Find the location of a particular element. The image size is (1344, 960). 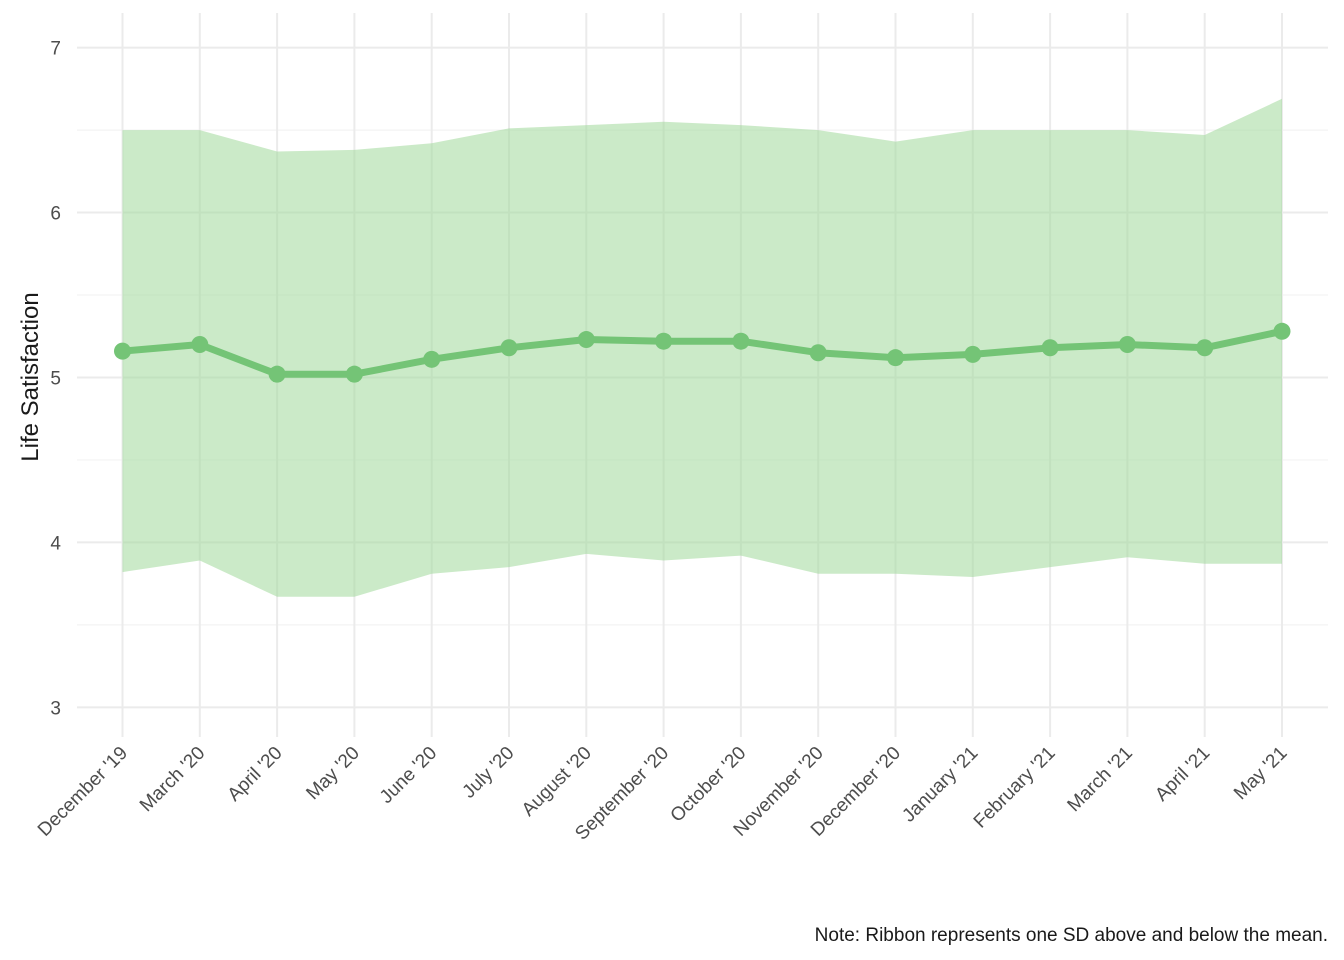

y-tick-label: 7 is located at coordinates (55, 49).